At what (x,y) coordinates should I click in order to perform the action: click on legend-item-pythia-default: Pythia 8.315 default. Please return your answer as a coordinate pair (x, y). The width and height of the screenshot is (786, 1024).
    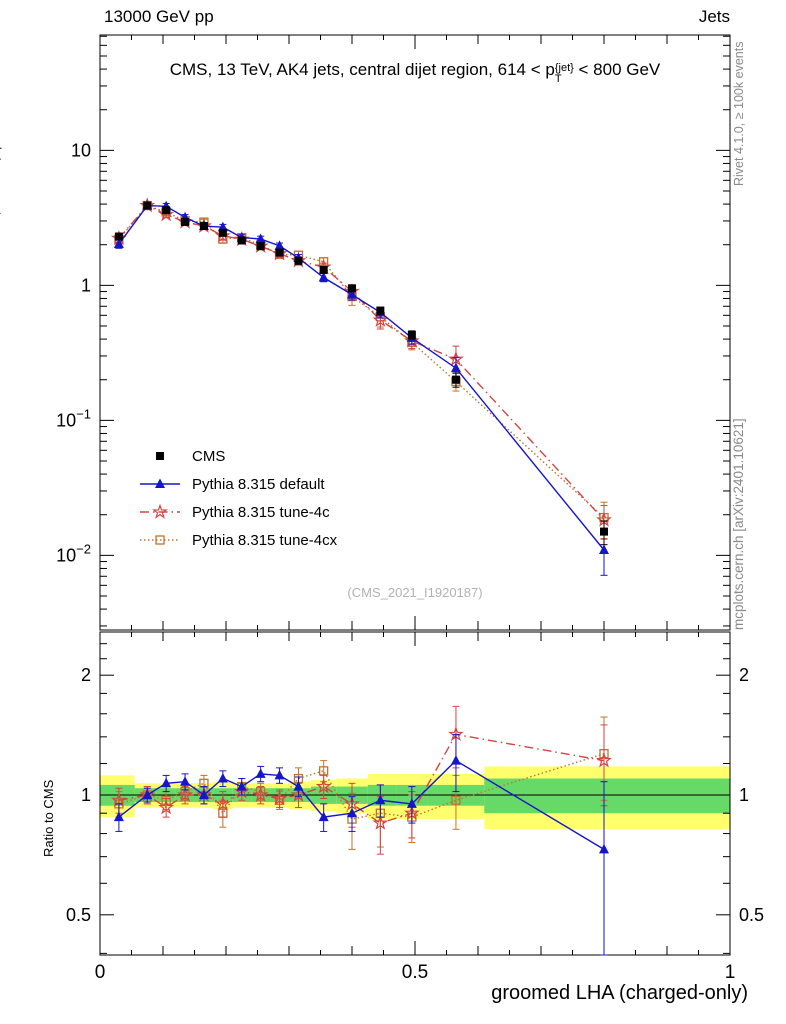
    Looking at the image, I should click on (237, 484).